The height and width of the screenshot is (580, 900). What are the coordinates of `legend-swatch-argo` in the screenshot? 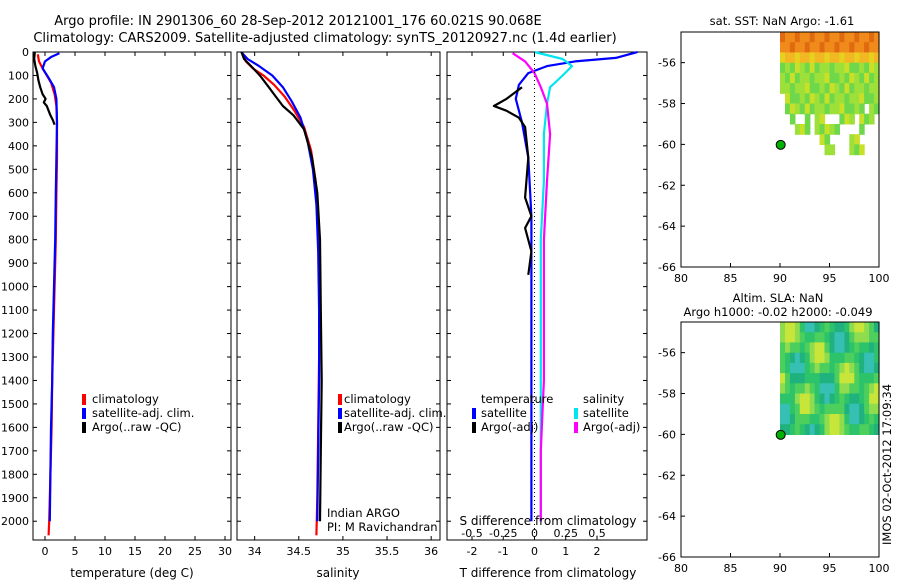 It's located at (84, 427).